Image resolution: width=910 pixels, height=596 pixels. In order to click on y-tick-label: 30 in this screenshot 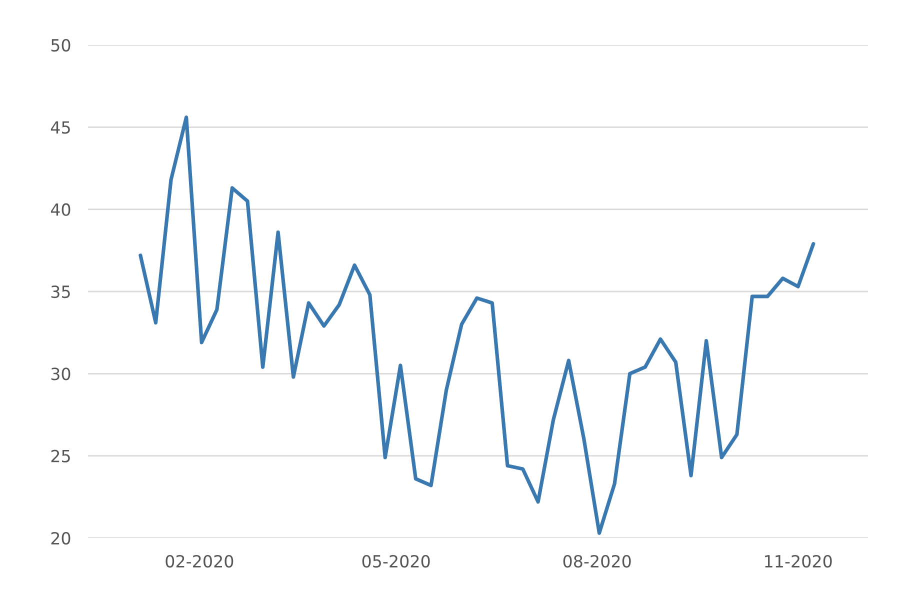, I will do `click(60, 374)`.